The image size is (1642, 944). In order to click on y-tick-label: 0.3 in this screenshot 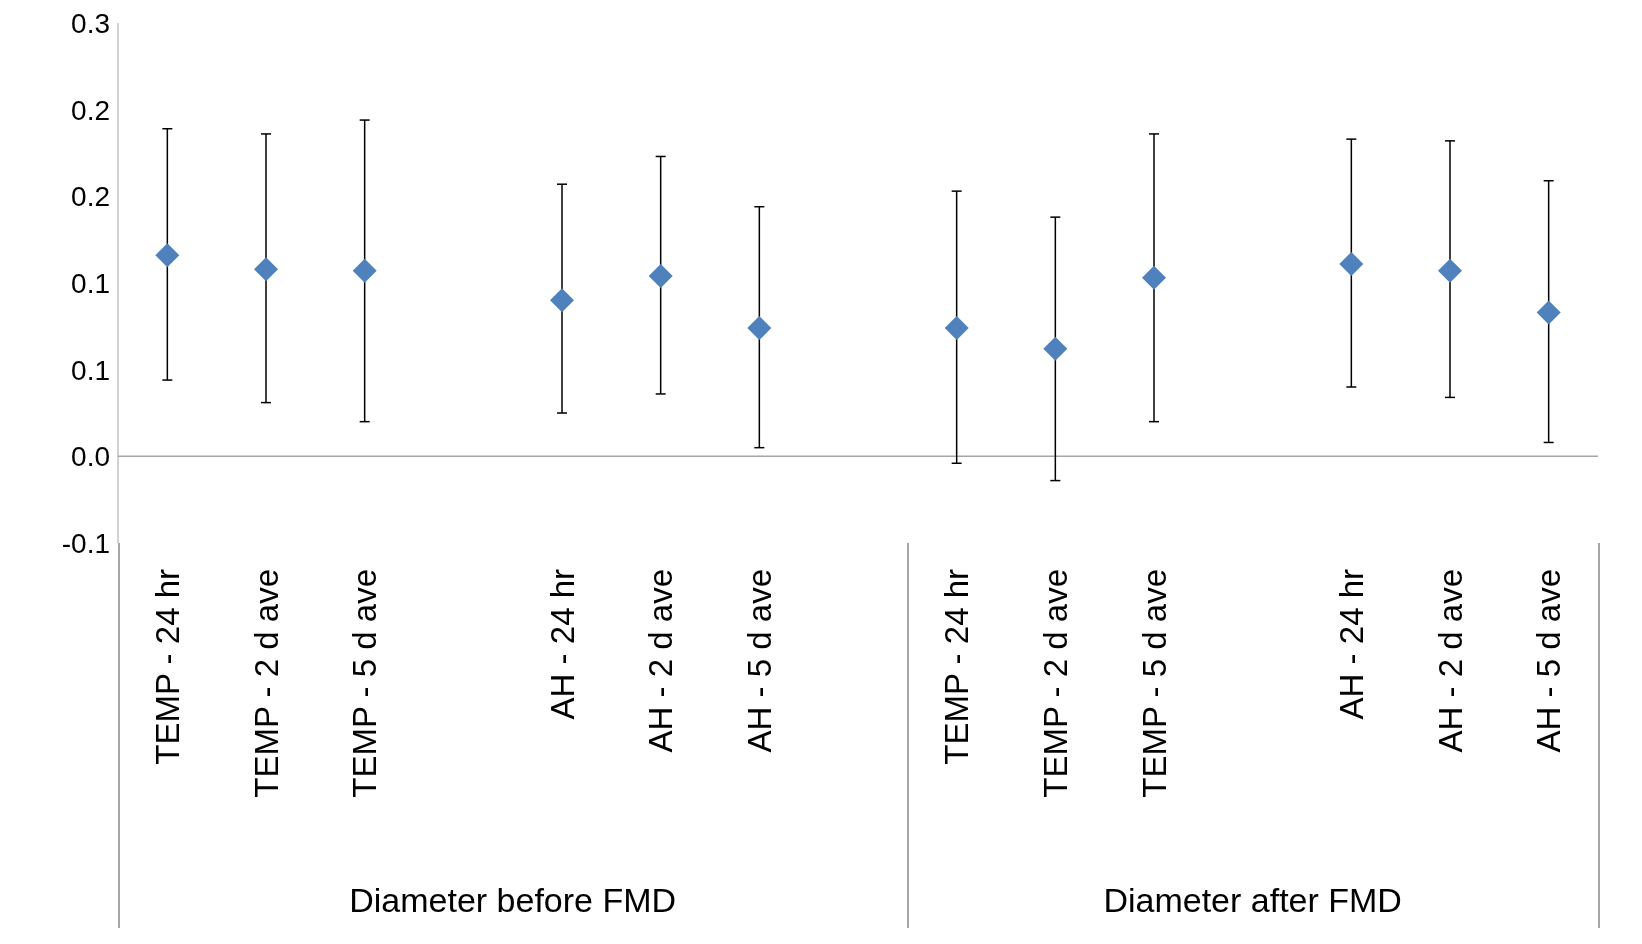, I will do `click(90, 23)`.